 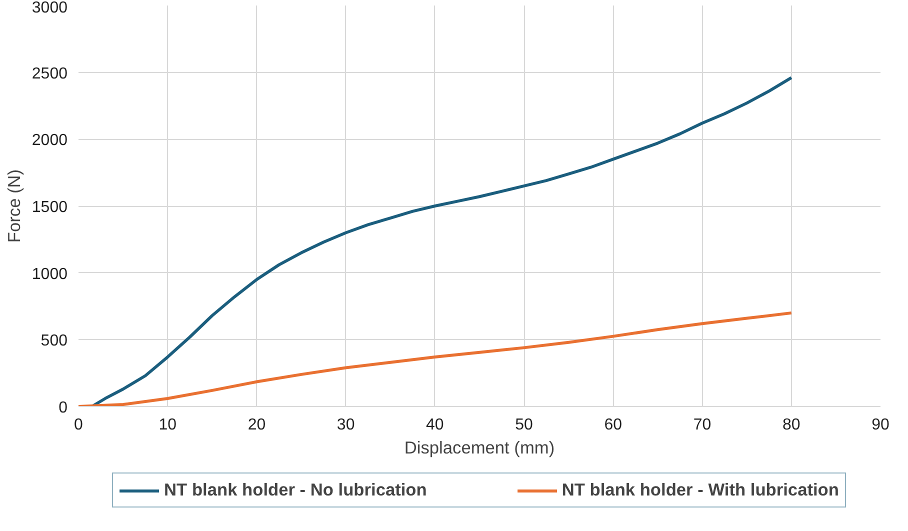 I want to click on x-tick-label: 70, so click(x=702, y=425).